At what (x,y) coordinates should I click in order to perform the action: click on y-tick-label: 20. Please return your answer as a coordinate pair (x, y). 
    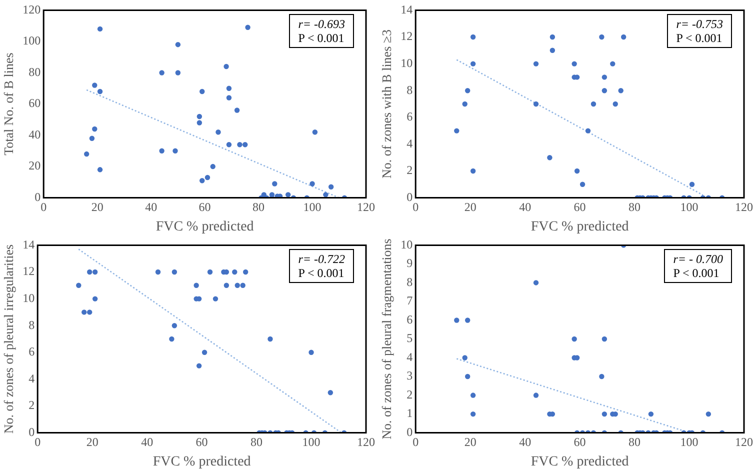
    Looking at the image, I should click on (34, 165).